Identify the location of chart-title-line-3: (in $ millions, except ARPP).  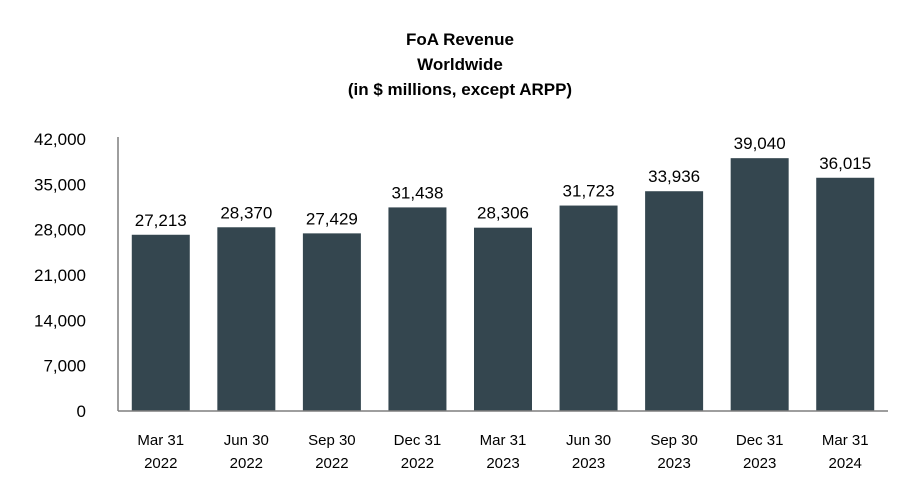
(460, 89).